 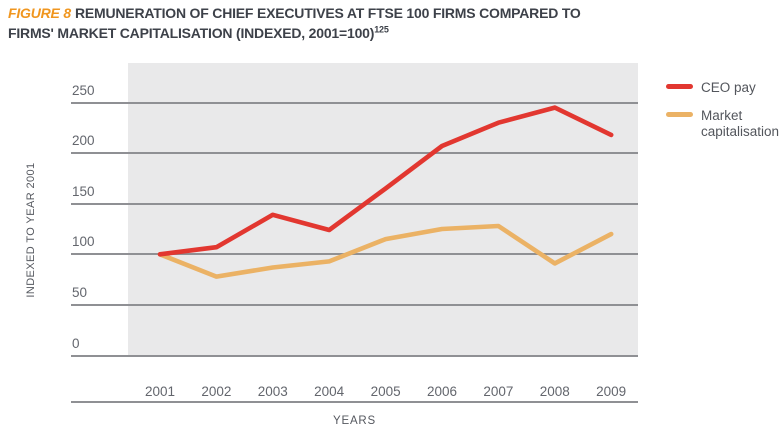 I want to click on y-tick-label: 0, so click(x=76, y=343).